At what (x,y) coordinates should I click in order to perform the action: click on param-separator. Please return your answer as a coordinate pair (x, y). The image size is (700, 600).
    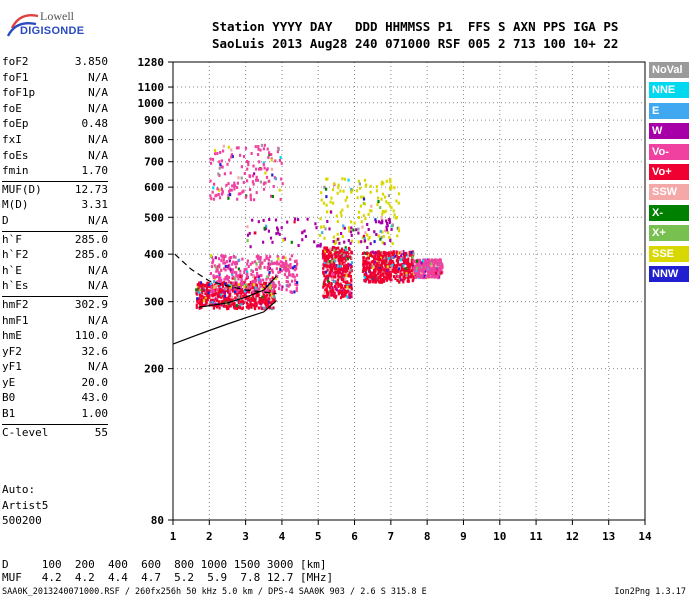
    Looking at the image, I should click on (55, 424).